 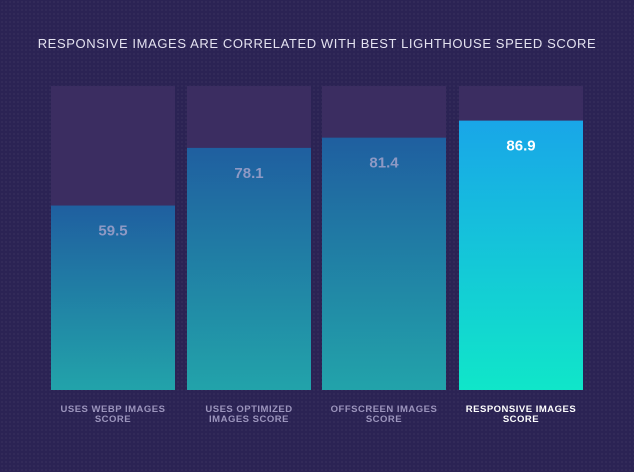 I want to click on bar-value-label: 59.5, so click(x=112, y=231).